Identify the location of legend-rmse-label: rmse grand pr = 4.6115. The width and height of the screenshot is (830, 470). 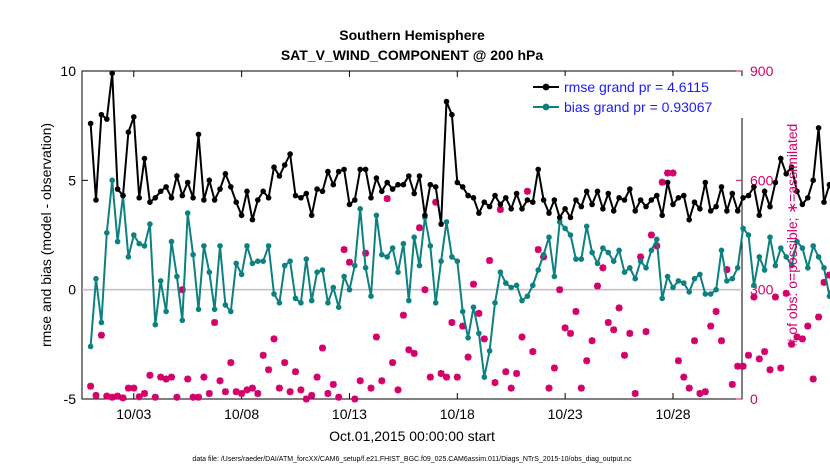
(636, 87).